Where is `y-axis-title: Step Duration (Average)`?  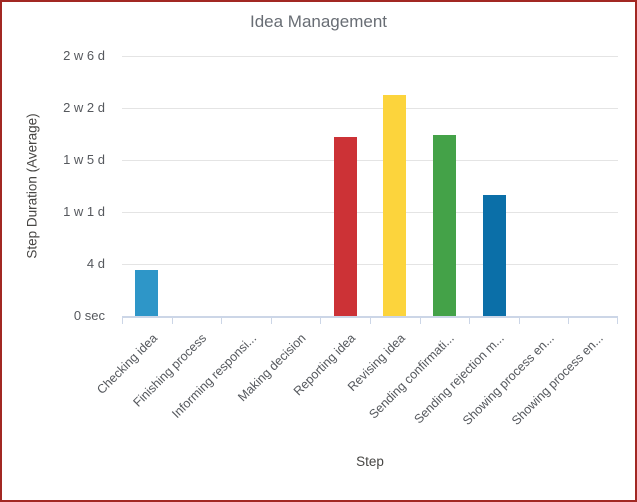 y-axis-title: Step Duration (Average) is located at coordinates (32, 186).